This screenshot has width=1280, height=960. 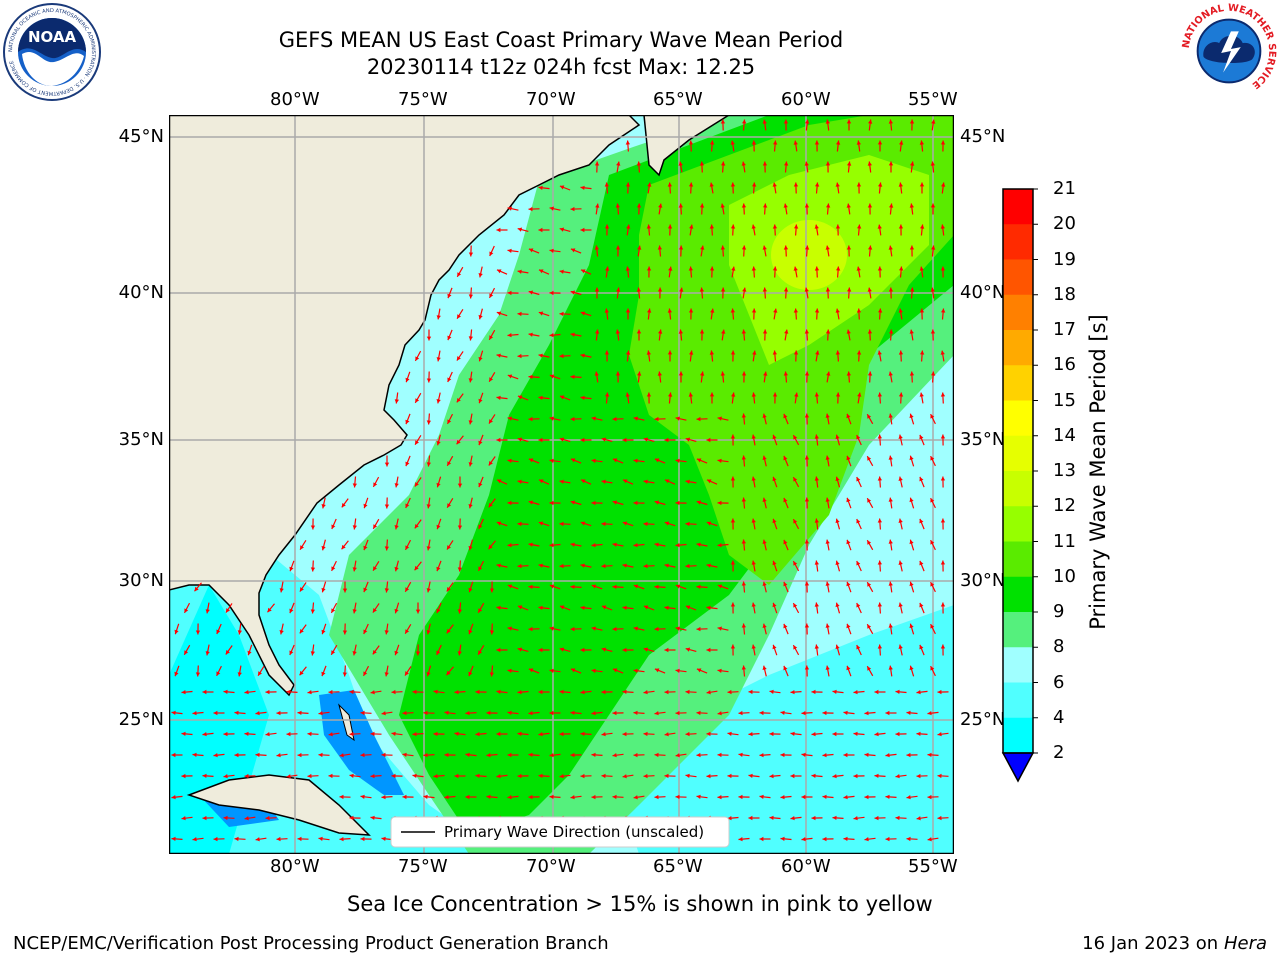 What do you see at coordinates (933, 866) in the screenshot?
I see `lon-label-bottom-55w: 55°W` at bounding box center [933, 866].